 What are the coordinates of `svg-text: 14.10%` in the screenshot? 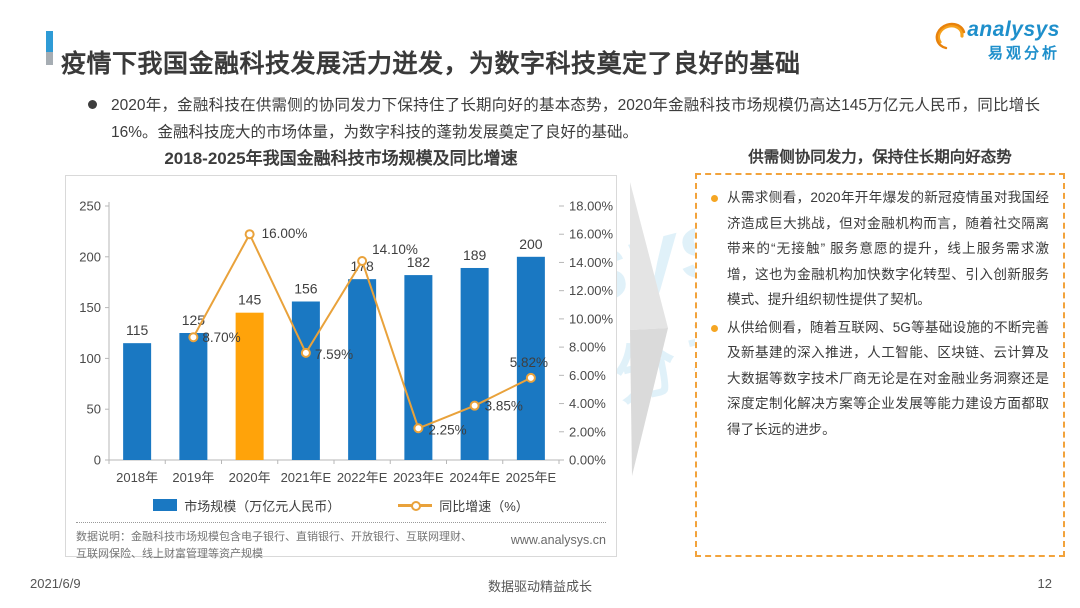 It's located at (395, 249).